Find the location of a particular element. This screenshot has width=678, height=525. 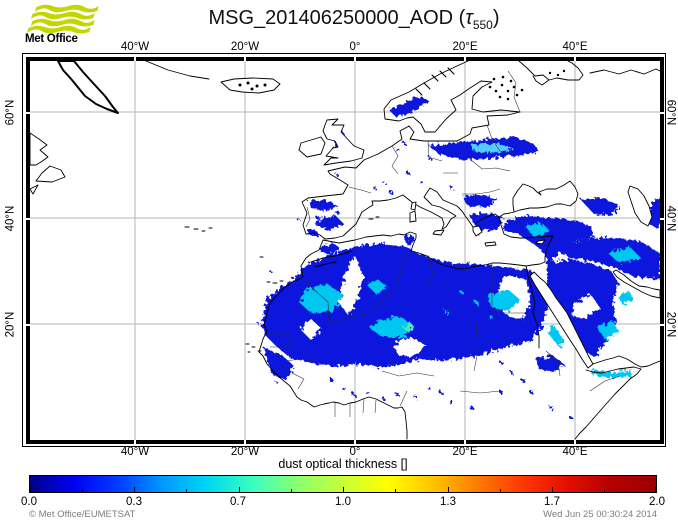

top-axis-tick-label: 40°E is located at coordinates (575, 47).